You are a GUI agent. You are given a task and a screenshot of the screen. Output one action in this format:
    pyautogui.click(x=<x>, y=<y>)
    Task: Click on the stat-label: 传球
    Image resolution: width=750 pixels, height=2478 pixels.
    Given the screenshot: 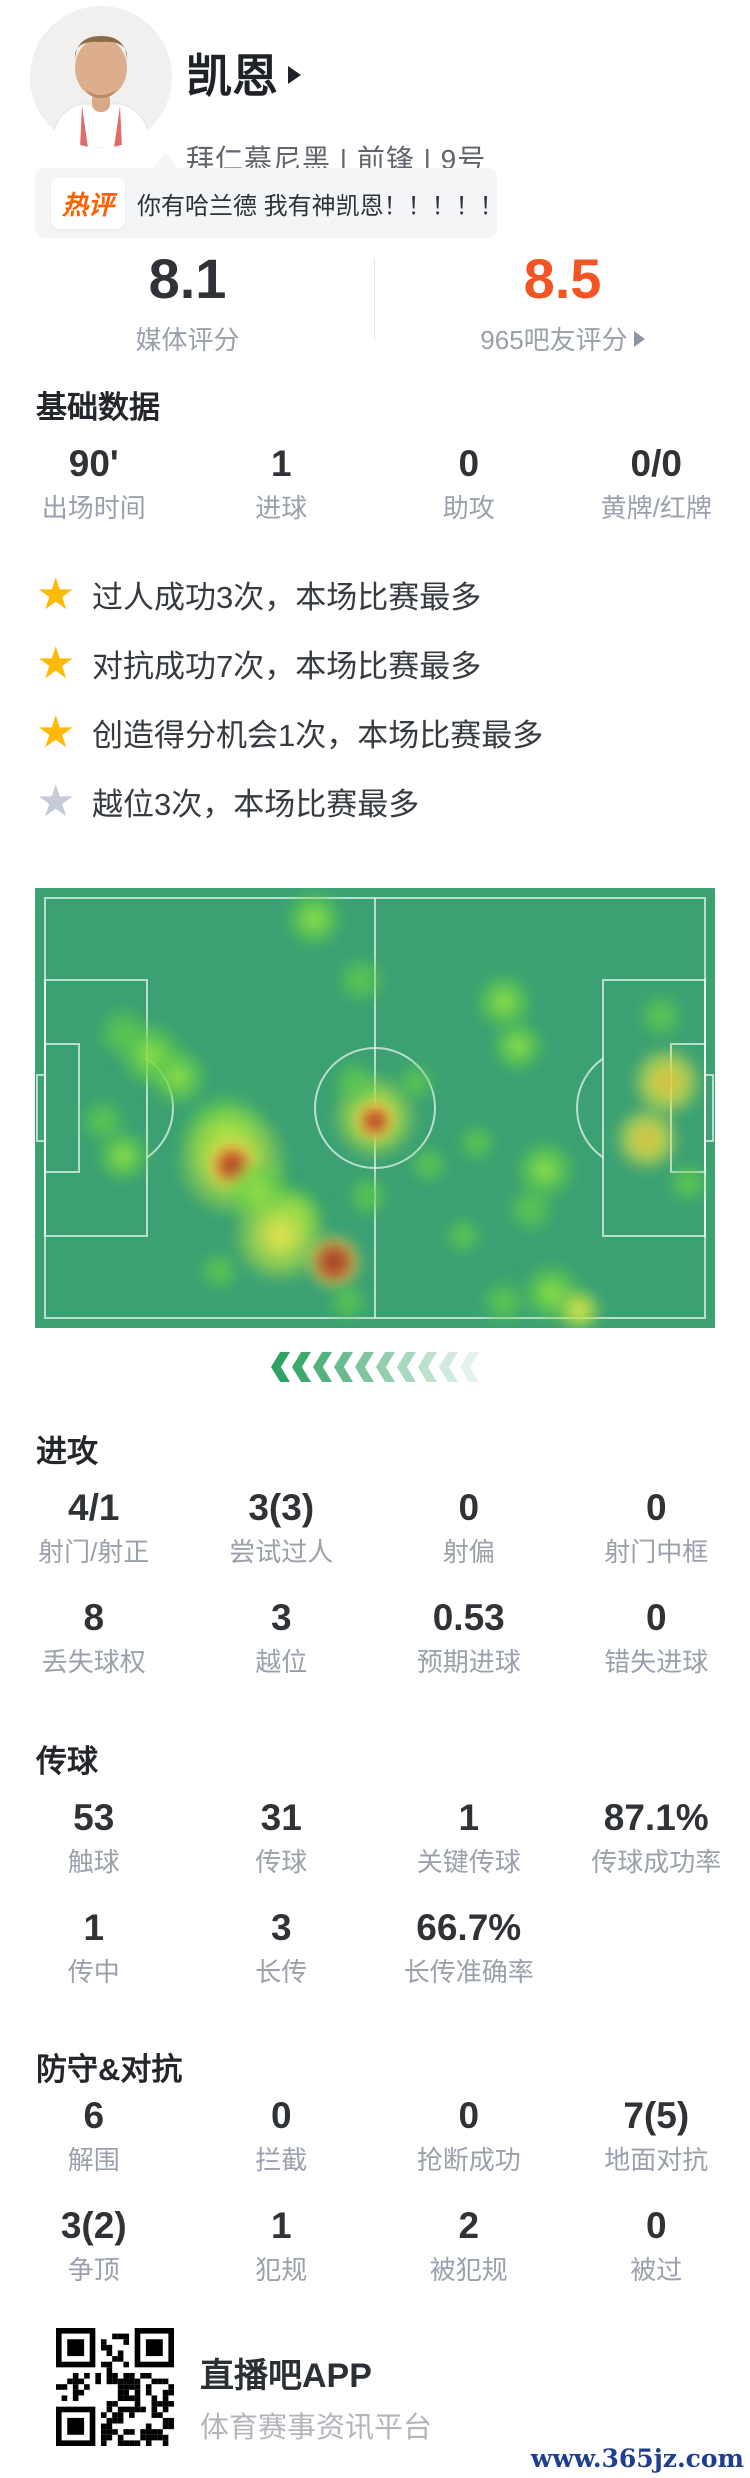 What is the action you would take?
    pyautogui.click(x=281, y=1862)
    